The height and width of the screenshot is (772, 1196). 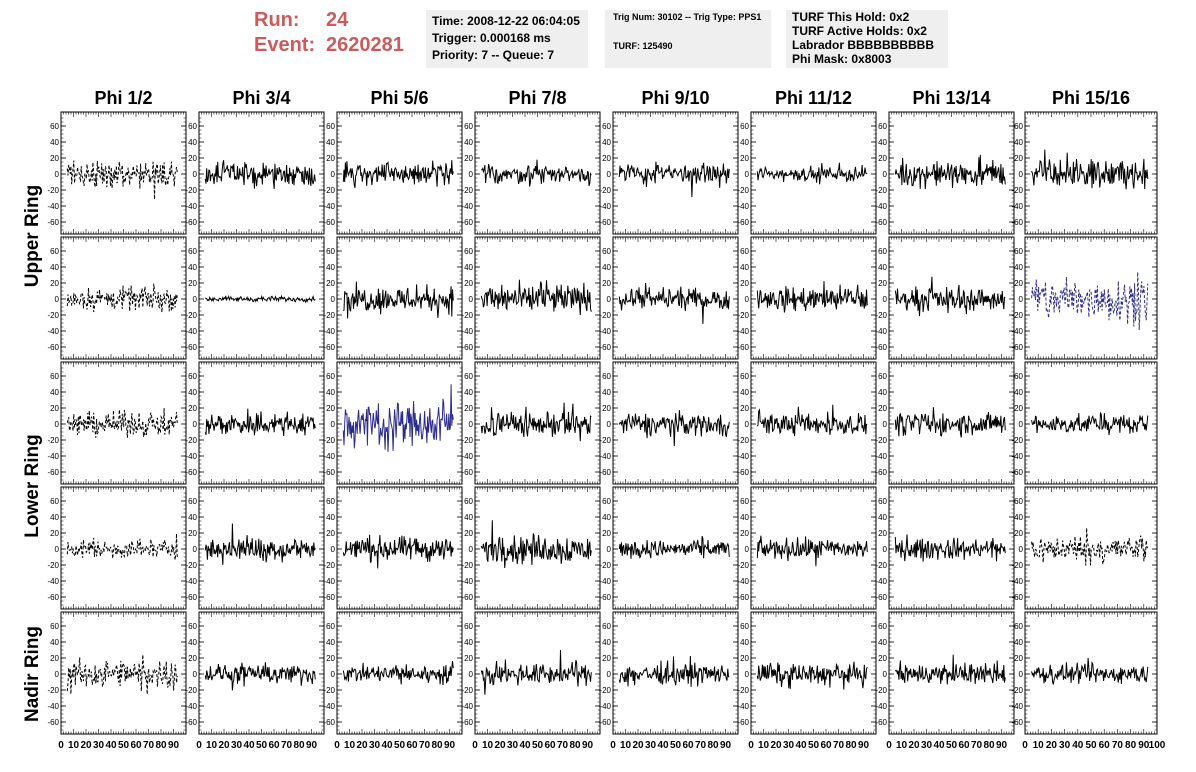 I want to click on row-label: Nadir Ring, so click(x=32, y=674).